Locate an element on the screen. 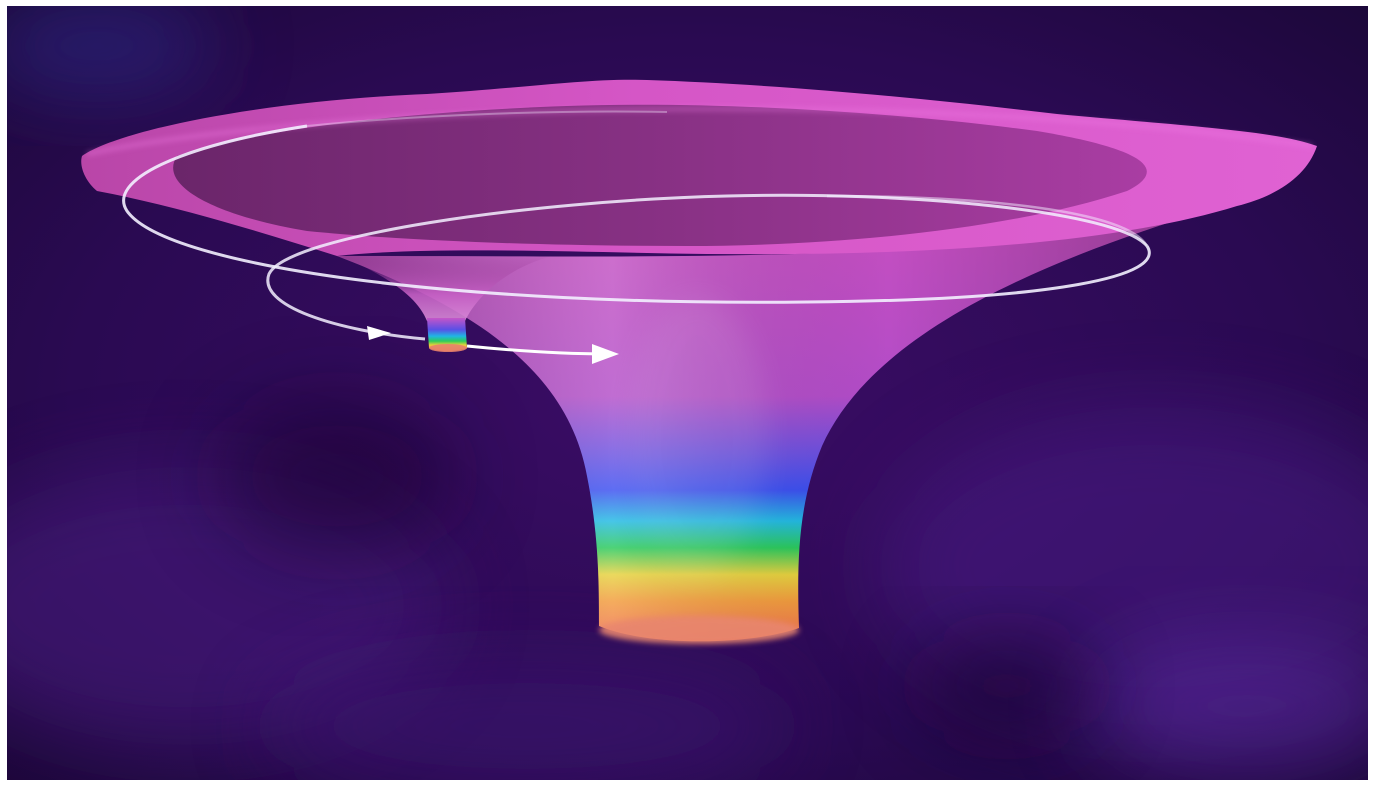 The width and height of the screenshot is (1376, 787). small-funnel-well is located at coordinates (444, 303).